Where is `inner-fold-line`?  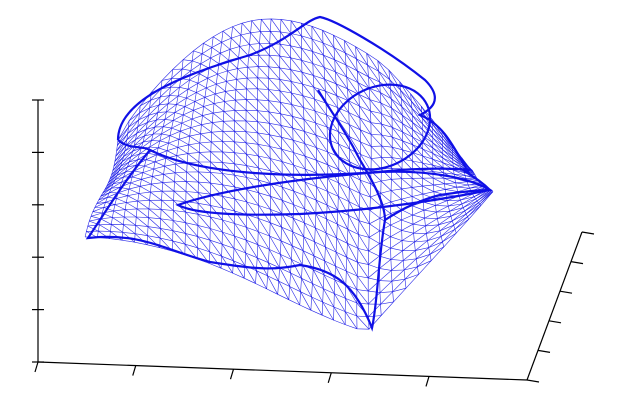 inner-fold-line is located at coordinates (310, 162).